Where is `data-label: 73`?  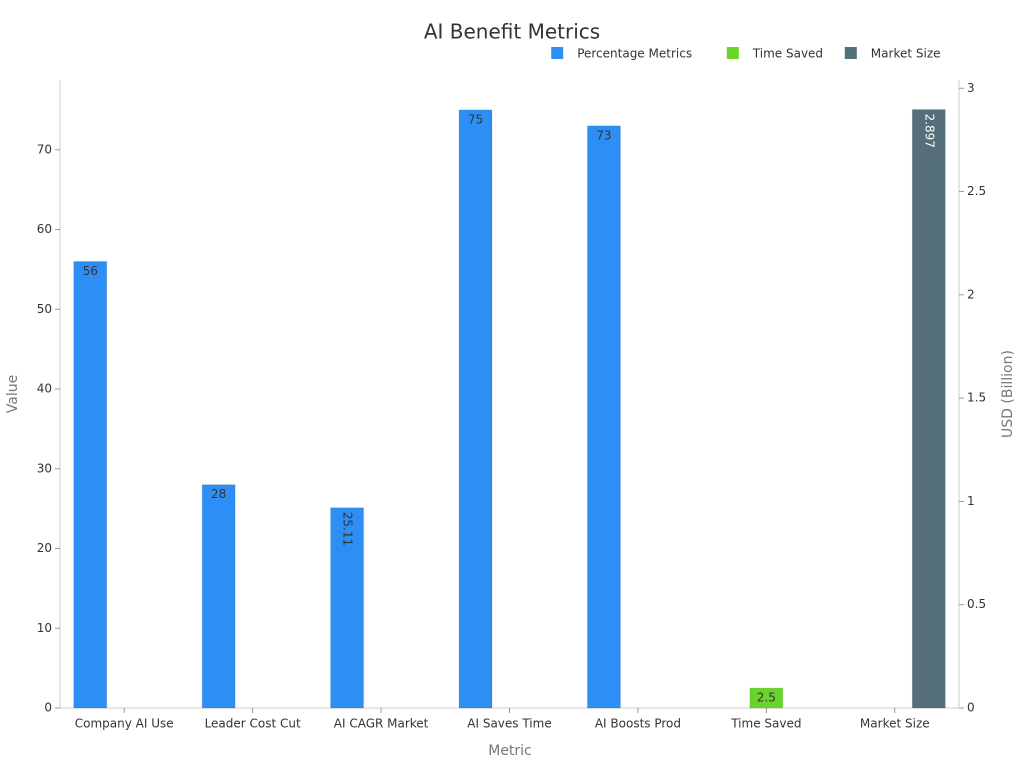 data-label: 73 is located at coordinates (603, 135).